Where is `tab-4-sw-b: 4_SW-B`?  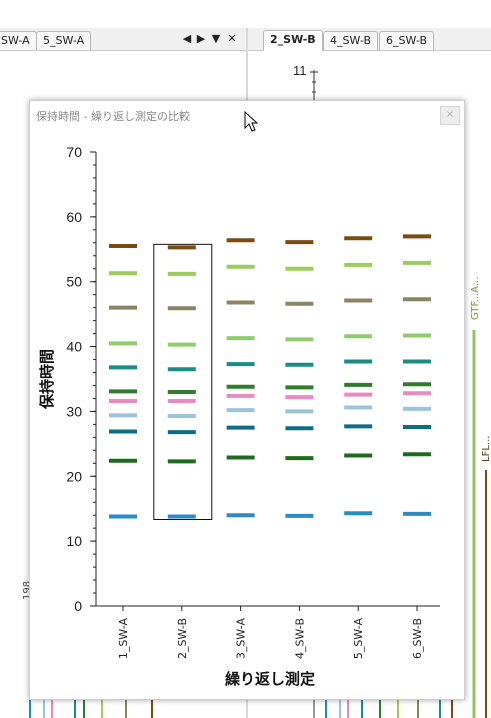 tab-4-sw-b: 4_SW-B is located at coordinates (351, 40).